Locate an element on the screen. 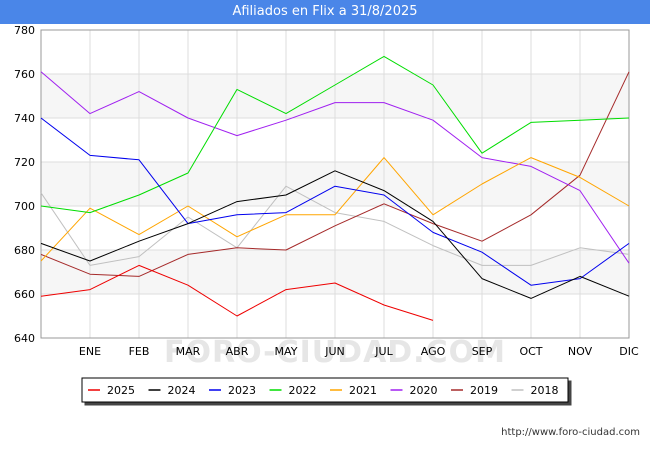  legend: 2025 2024 2023 2022 2021 2020 2019 2018 is located at coordinates (325, 390).